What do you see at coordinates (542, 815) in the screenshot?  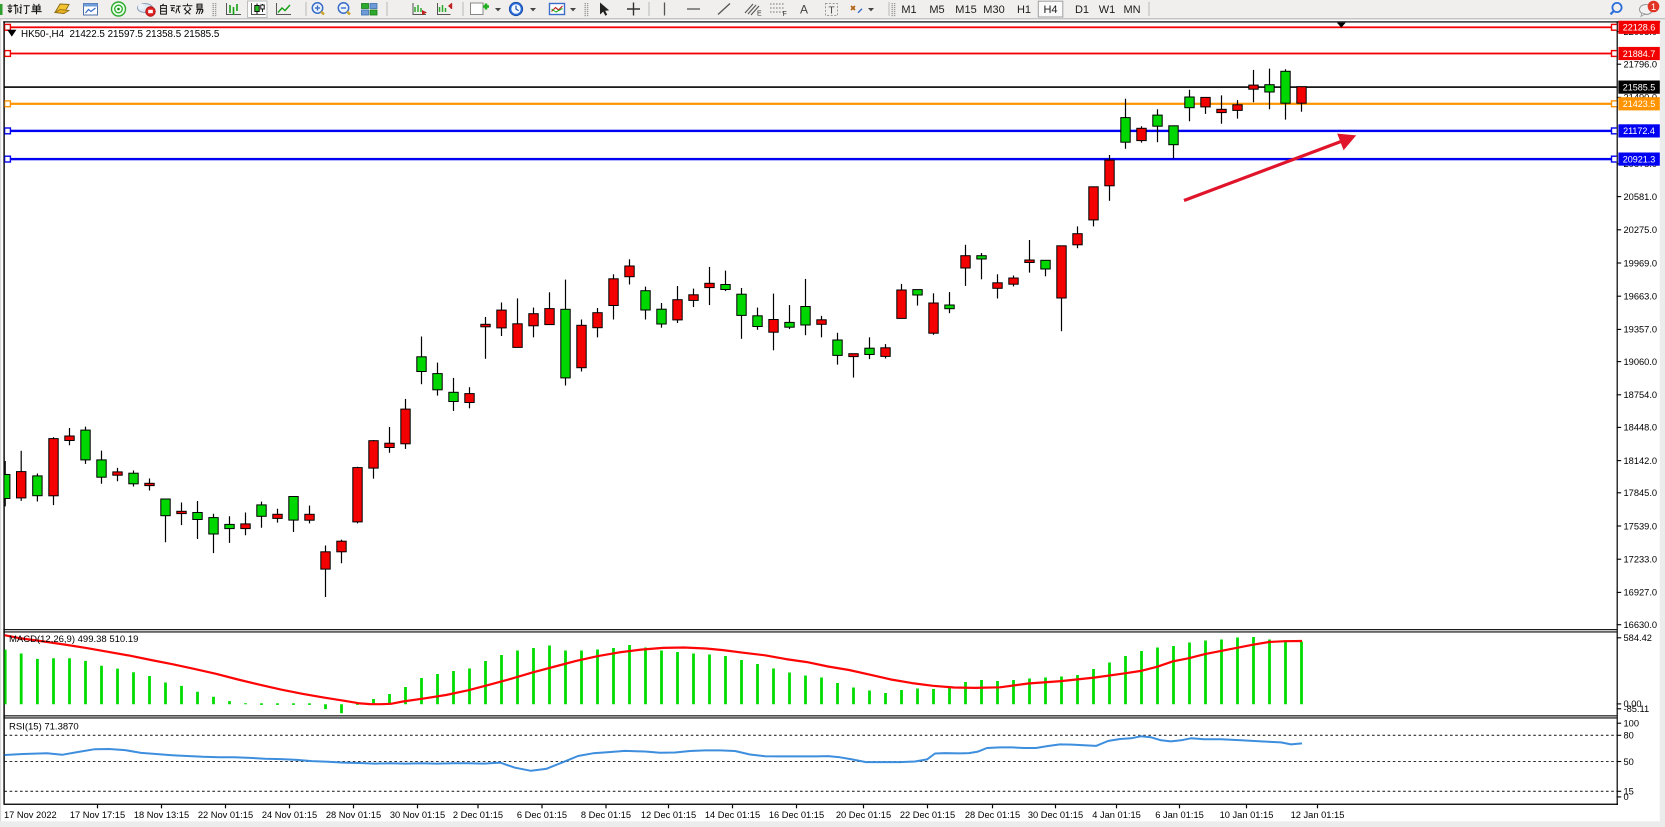 I see `svg-text: 6 Dec 01:15` at bounding box center [542, 815].